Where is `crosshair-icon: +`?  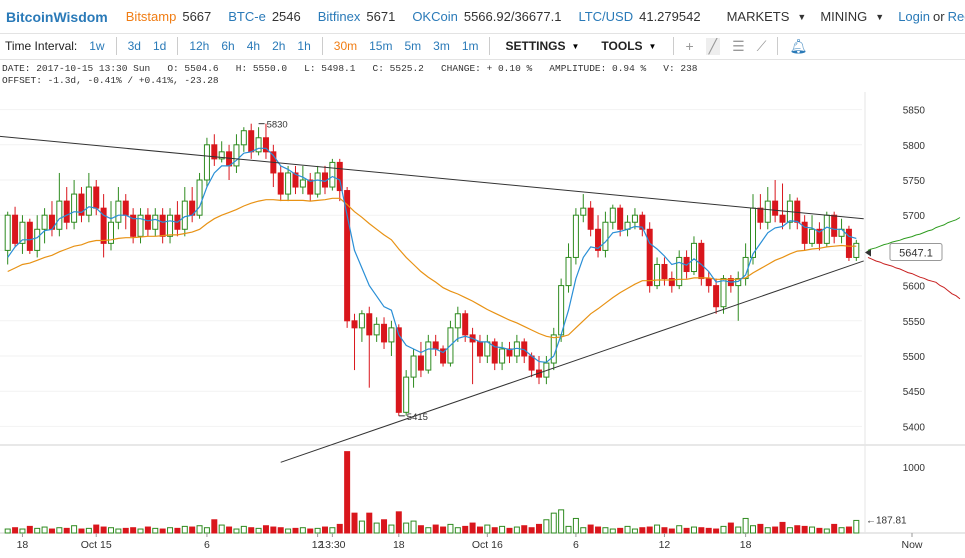
crosshair-icon: + is located at coordinates (689, 46).